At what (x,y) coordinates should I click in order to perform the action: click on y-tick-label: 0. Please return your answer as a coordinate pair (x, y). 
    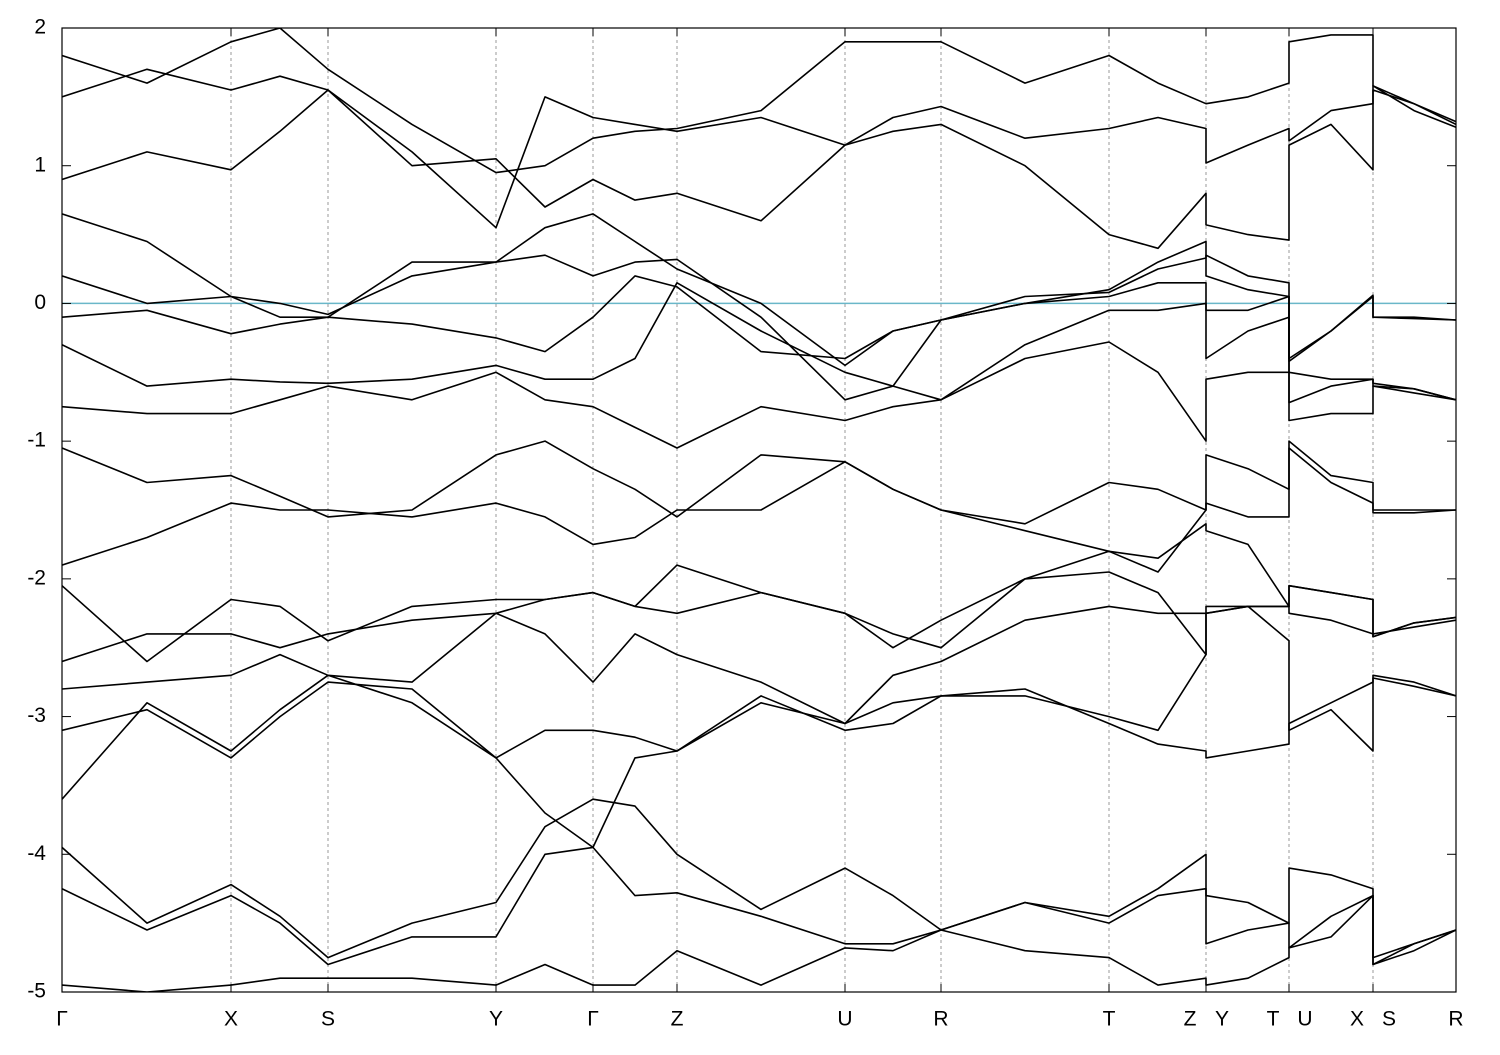
    Looking at the image, I should click on (40, 302).